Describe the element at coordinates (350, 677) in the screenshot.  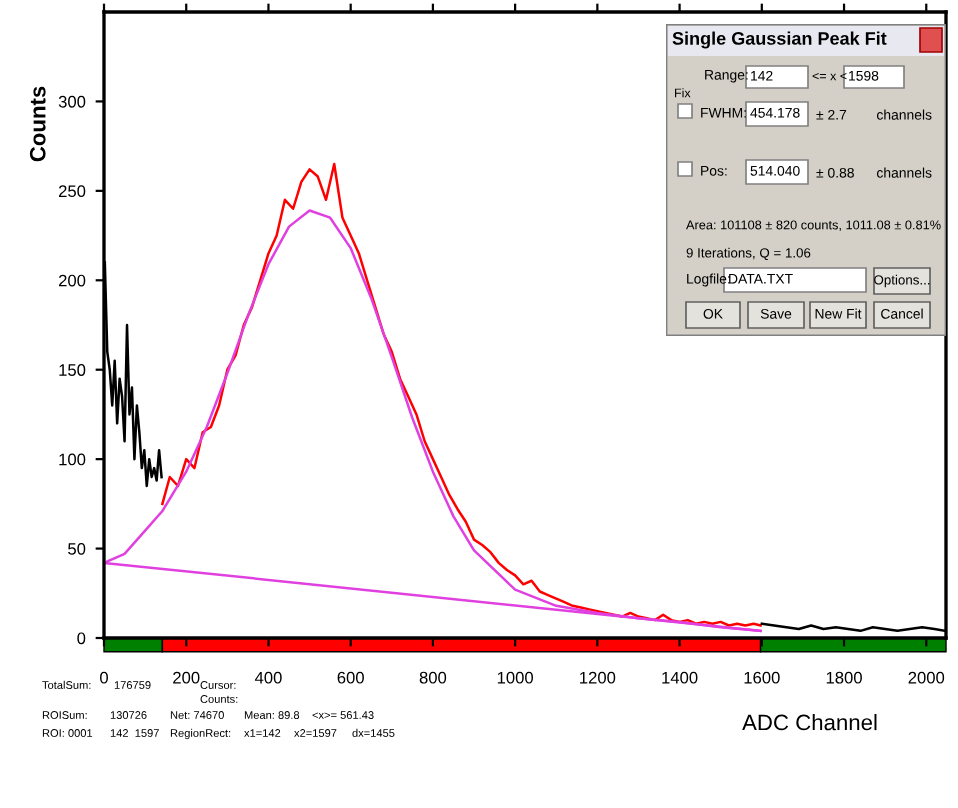
I see `x-tick-label: 600` at that location.